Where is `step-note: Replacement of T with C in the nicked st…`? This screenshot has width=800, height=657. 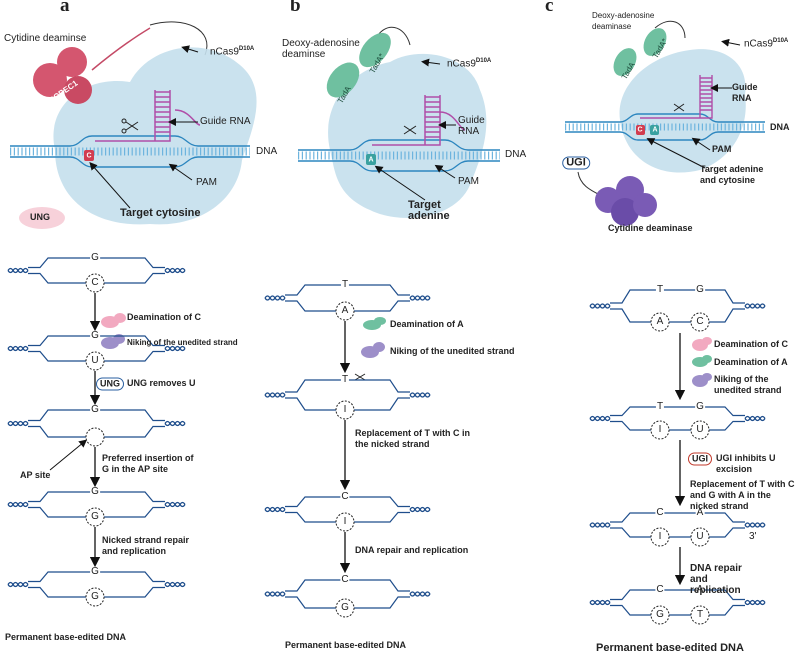
step-note: Replacement of T with C in the nicked st… is located at coordinates (413, 438).